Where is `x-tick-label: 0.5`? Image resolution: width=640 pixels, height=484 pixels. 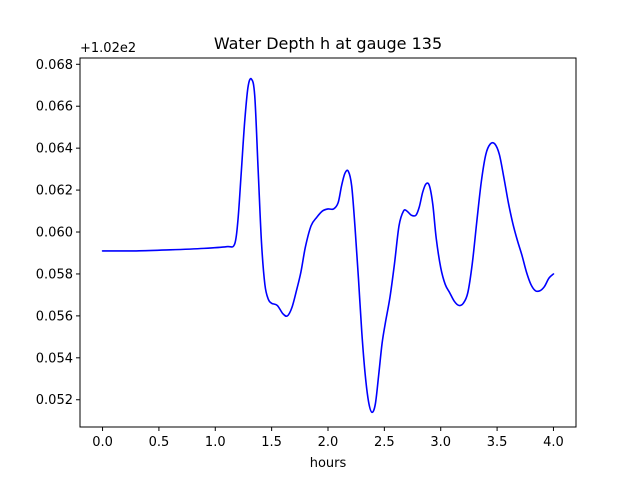 x-tick-label: 0.5 is located at coordinates (159, 442).